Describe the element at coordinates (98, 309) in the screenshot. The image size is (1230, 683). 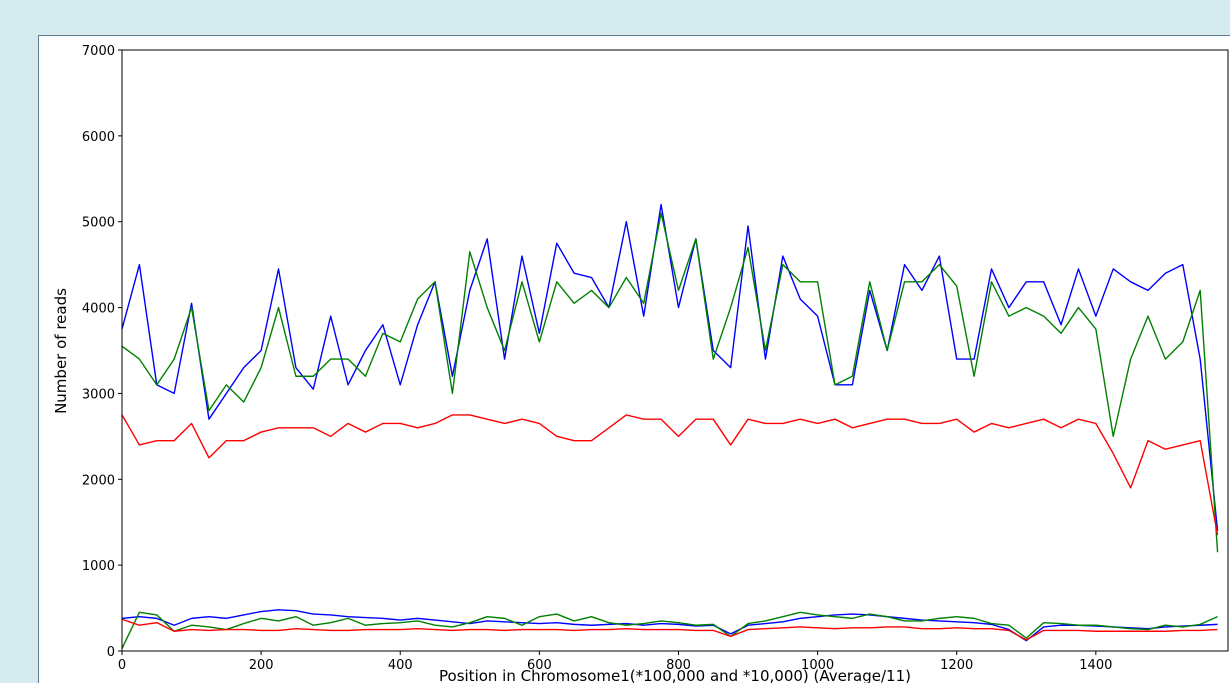
I see `y-tick-label: 4000` at that location.